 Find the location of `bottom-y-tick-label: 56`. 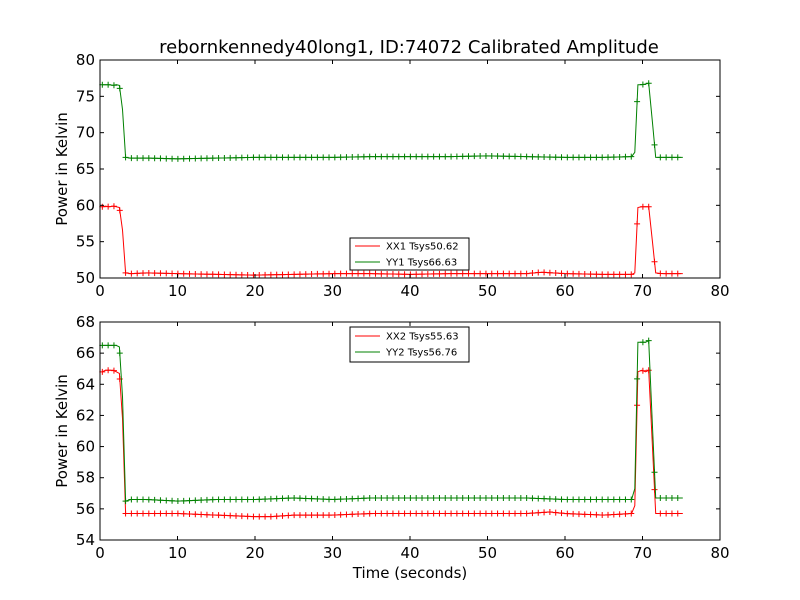

bottom-y-tick-label: 56 is located at coordinates (85, 509).